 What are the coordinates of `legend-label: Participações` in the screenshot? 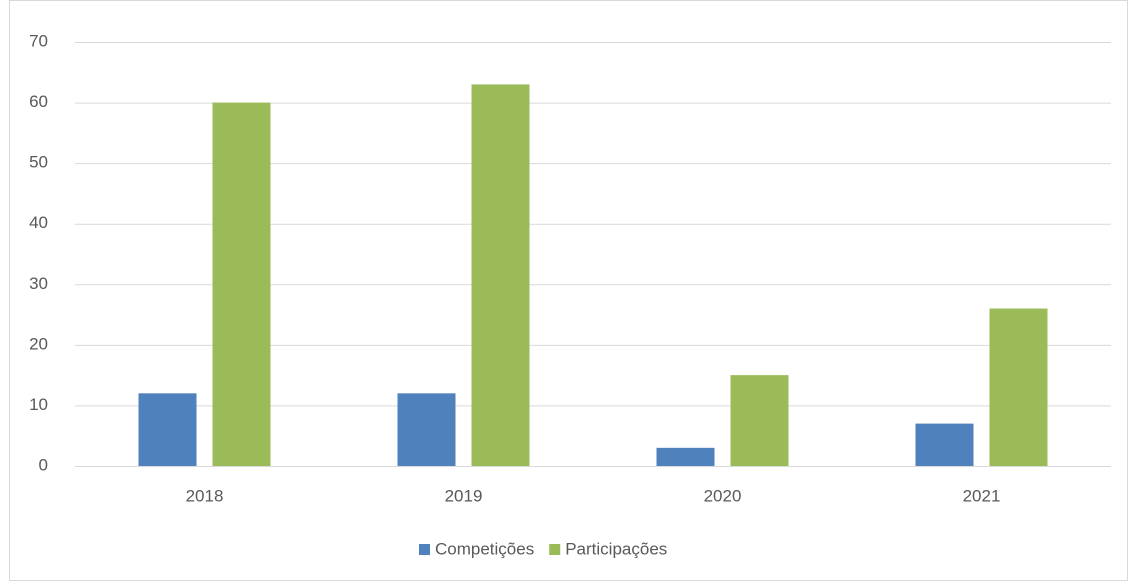 It's located at (616, 548).